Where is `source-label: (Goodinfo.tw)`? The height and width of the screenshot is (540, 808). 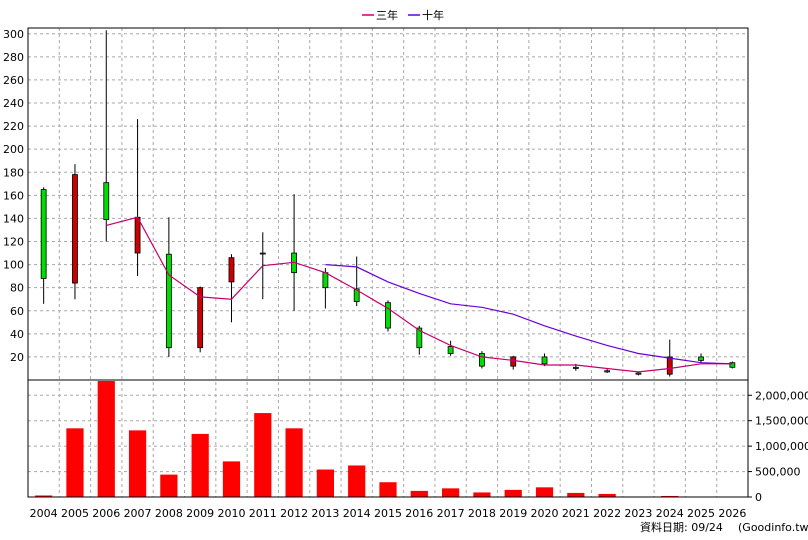
source-label: (Goodinfo.tw) is located at coordinates (773, 527).